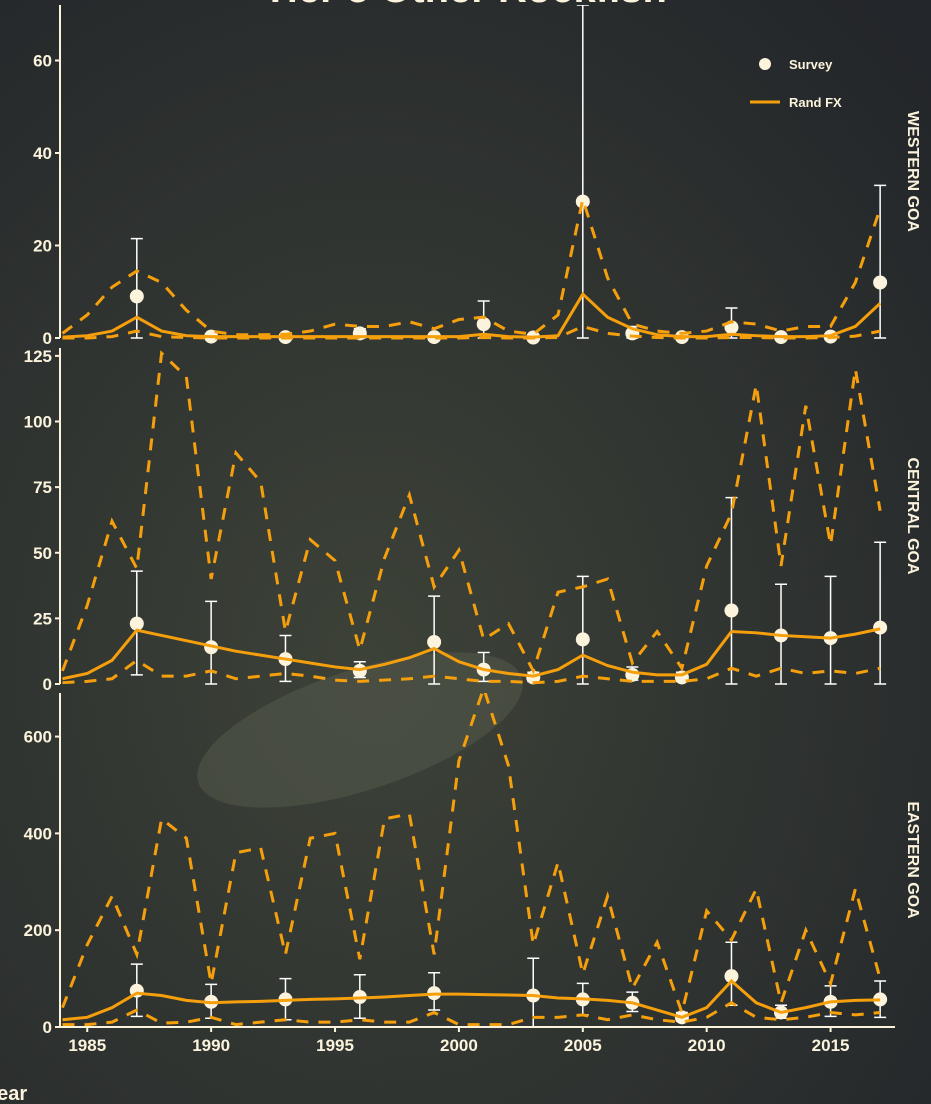 The height and width of the screenshot is (1104, 931). Describe the element at coordinates (211, 1045) in the screenshot. I see `x-tick-label: 1990` at that location.